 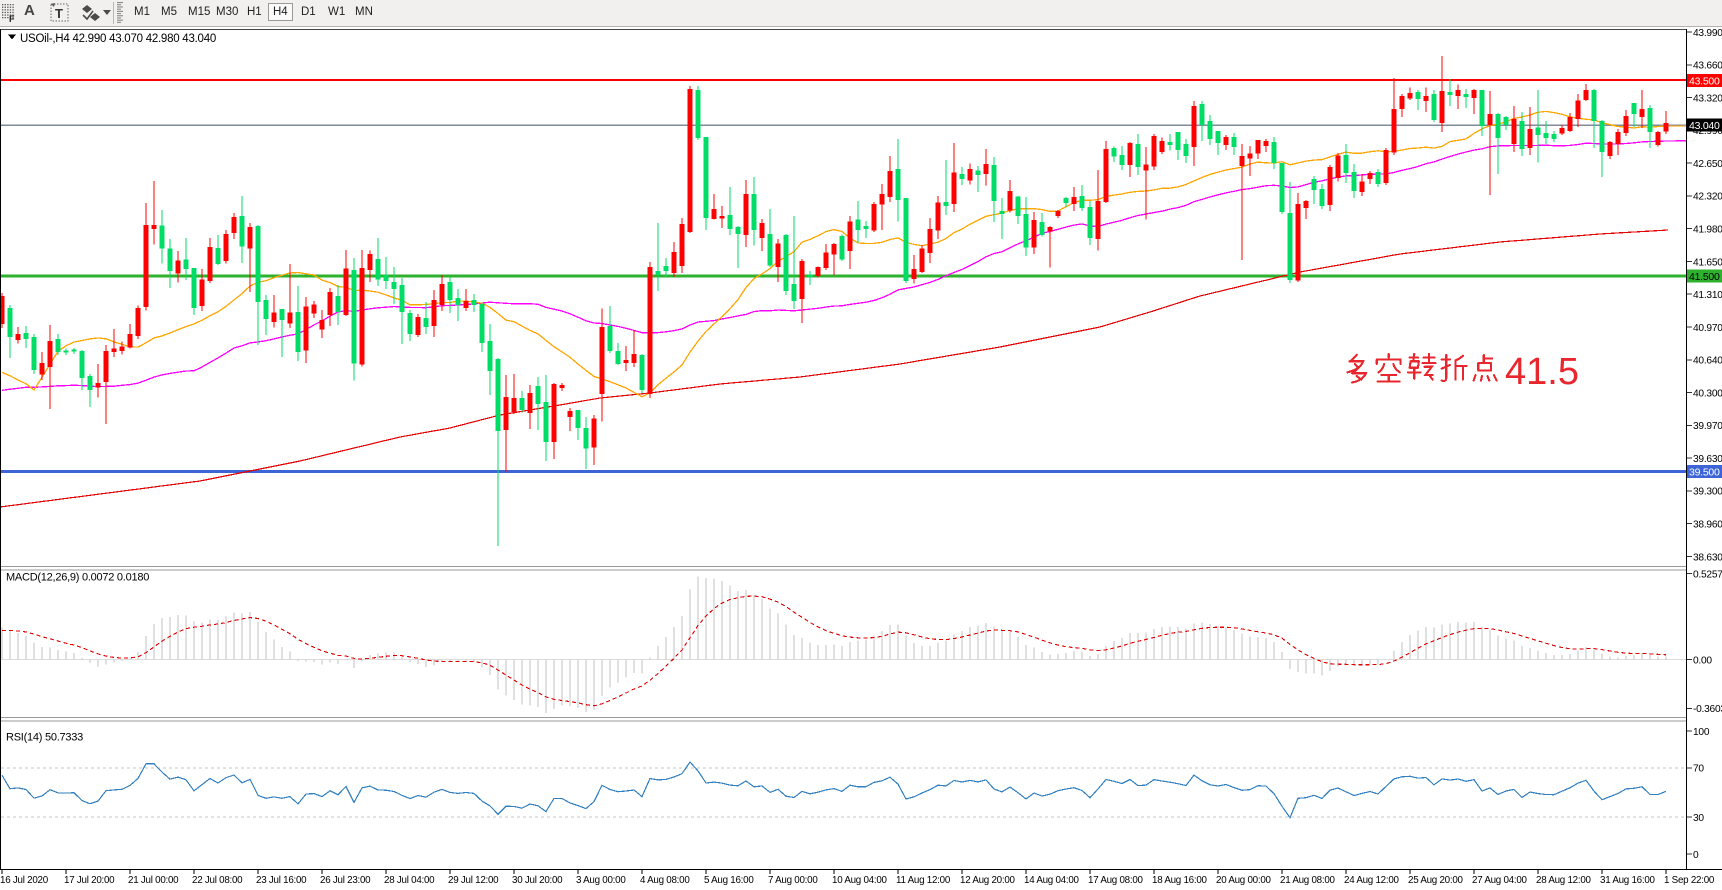 I want to click on svg-text: 31 Aug 16:00, so click(x=1628, y=880).